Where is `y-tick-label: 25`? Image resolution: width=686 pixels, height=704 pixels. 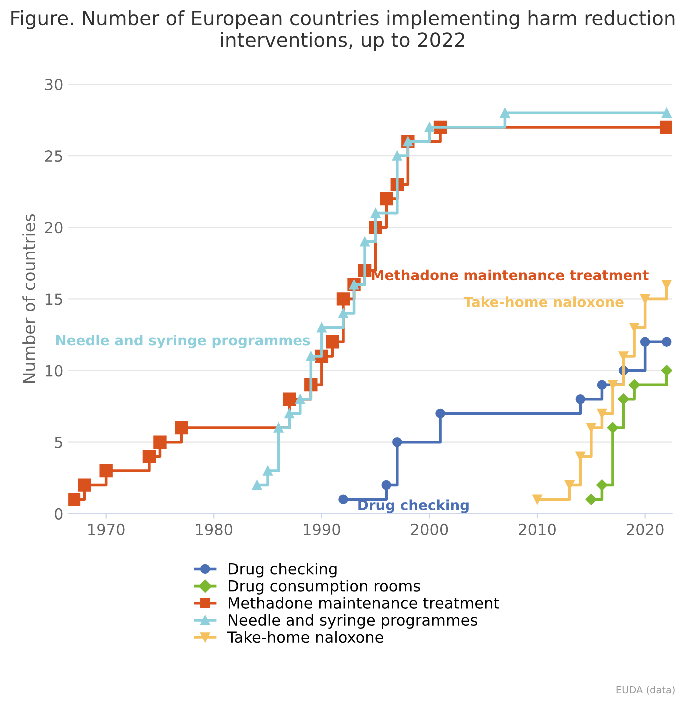
y-tick-label: 25 is located at coordinates (53, 156).